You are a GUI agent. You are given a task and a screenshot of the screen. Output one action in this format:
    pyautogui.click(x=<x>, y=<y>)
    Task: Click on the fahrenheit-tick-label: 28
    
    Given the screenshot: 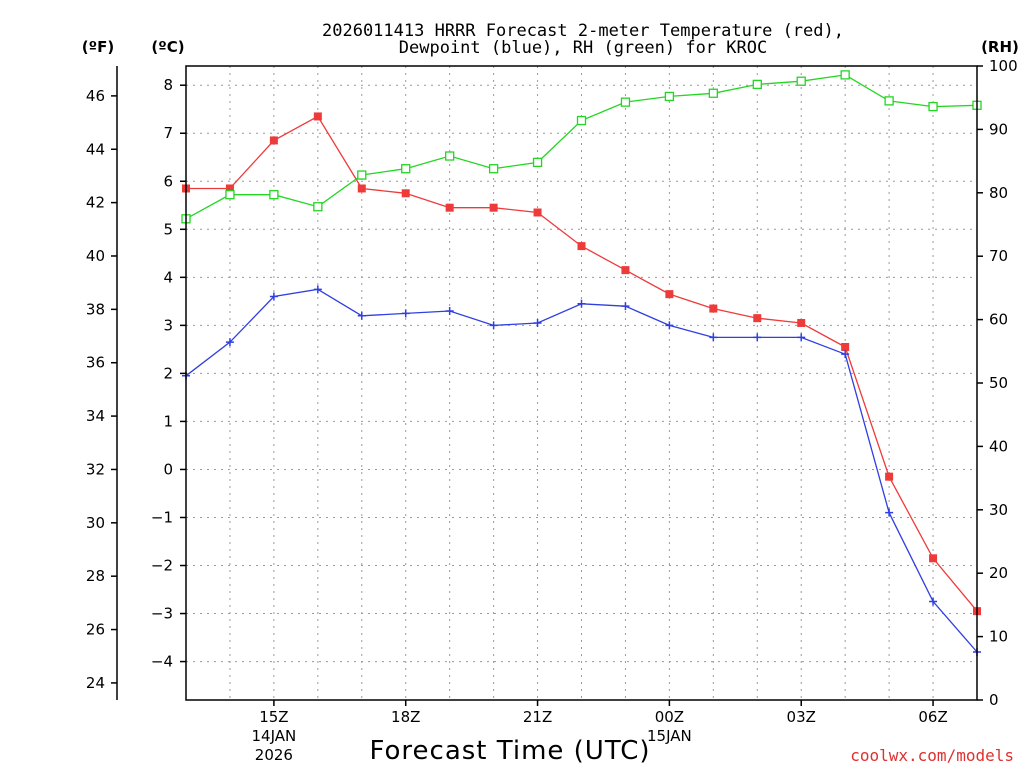 What is the action you would take?
    pyautogui.click(x=95, y=576)
    